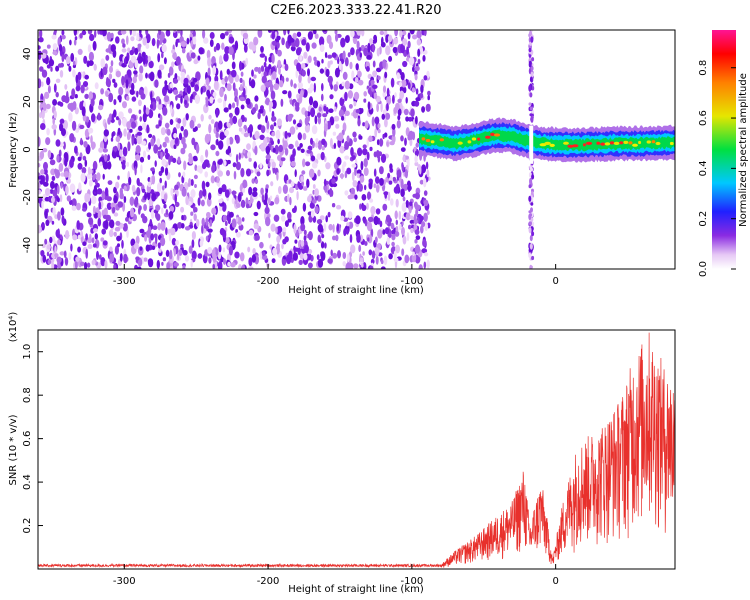 This screenshot has height=600, width=750. Describe the element at coordinates (533, 59) in the screenshot. I see `stripe-speck` at that location.